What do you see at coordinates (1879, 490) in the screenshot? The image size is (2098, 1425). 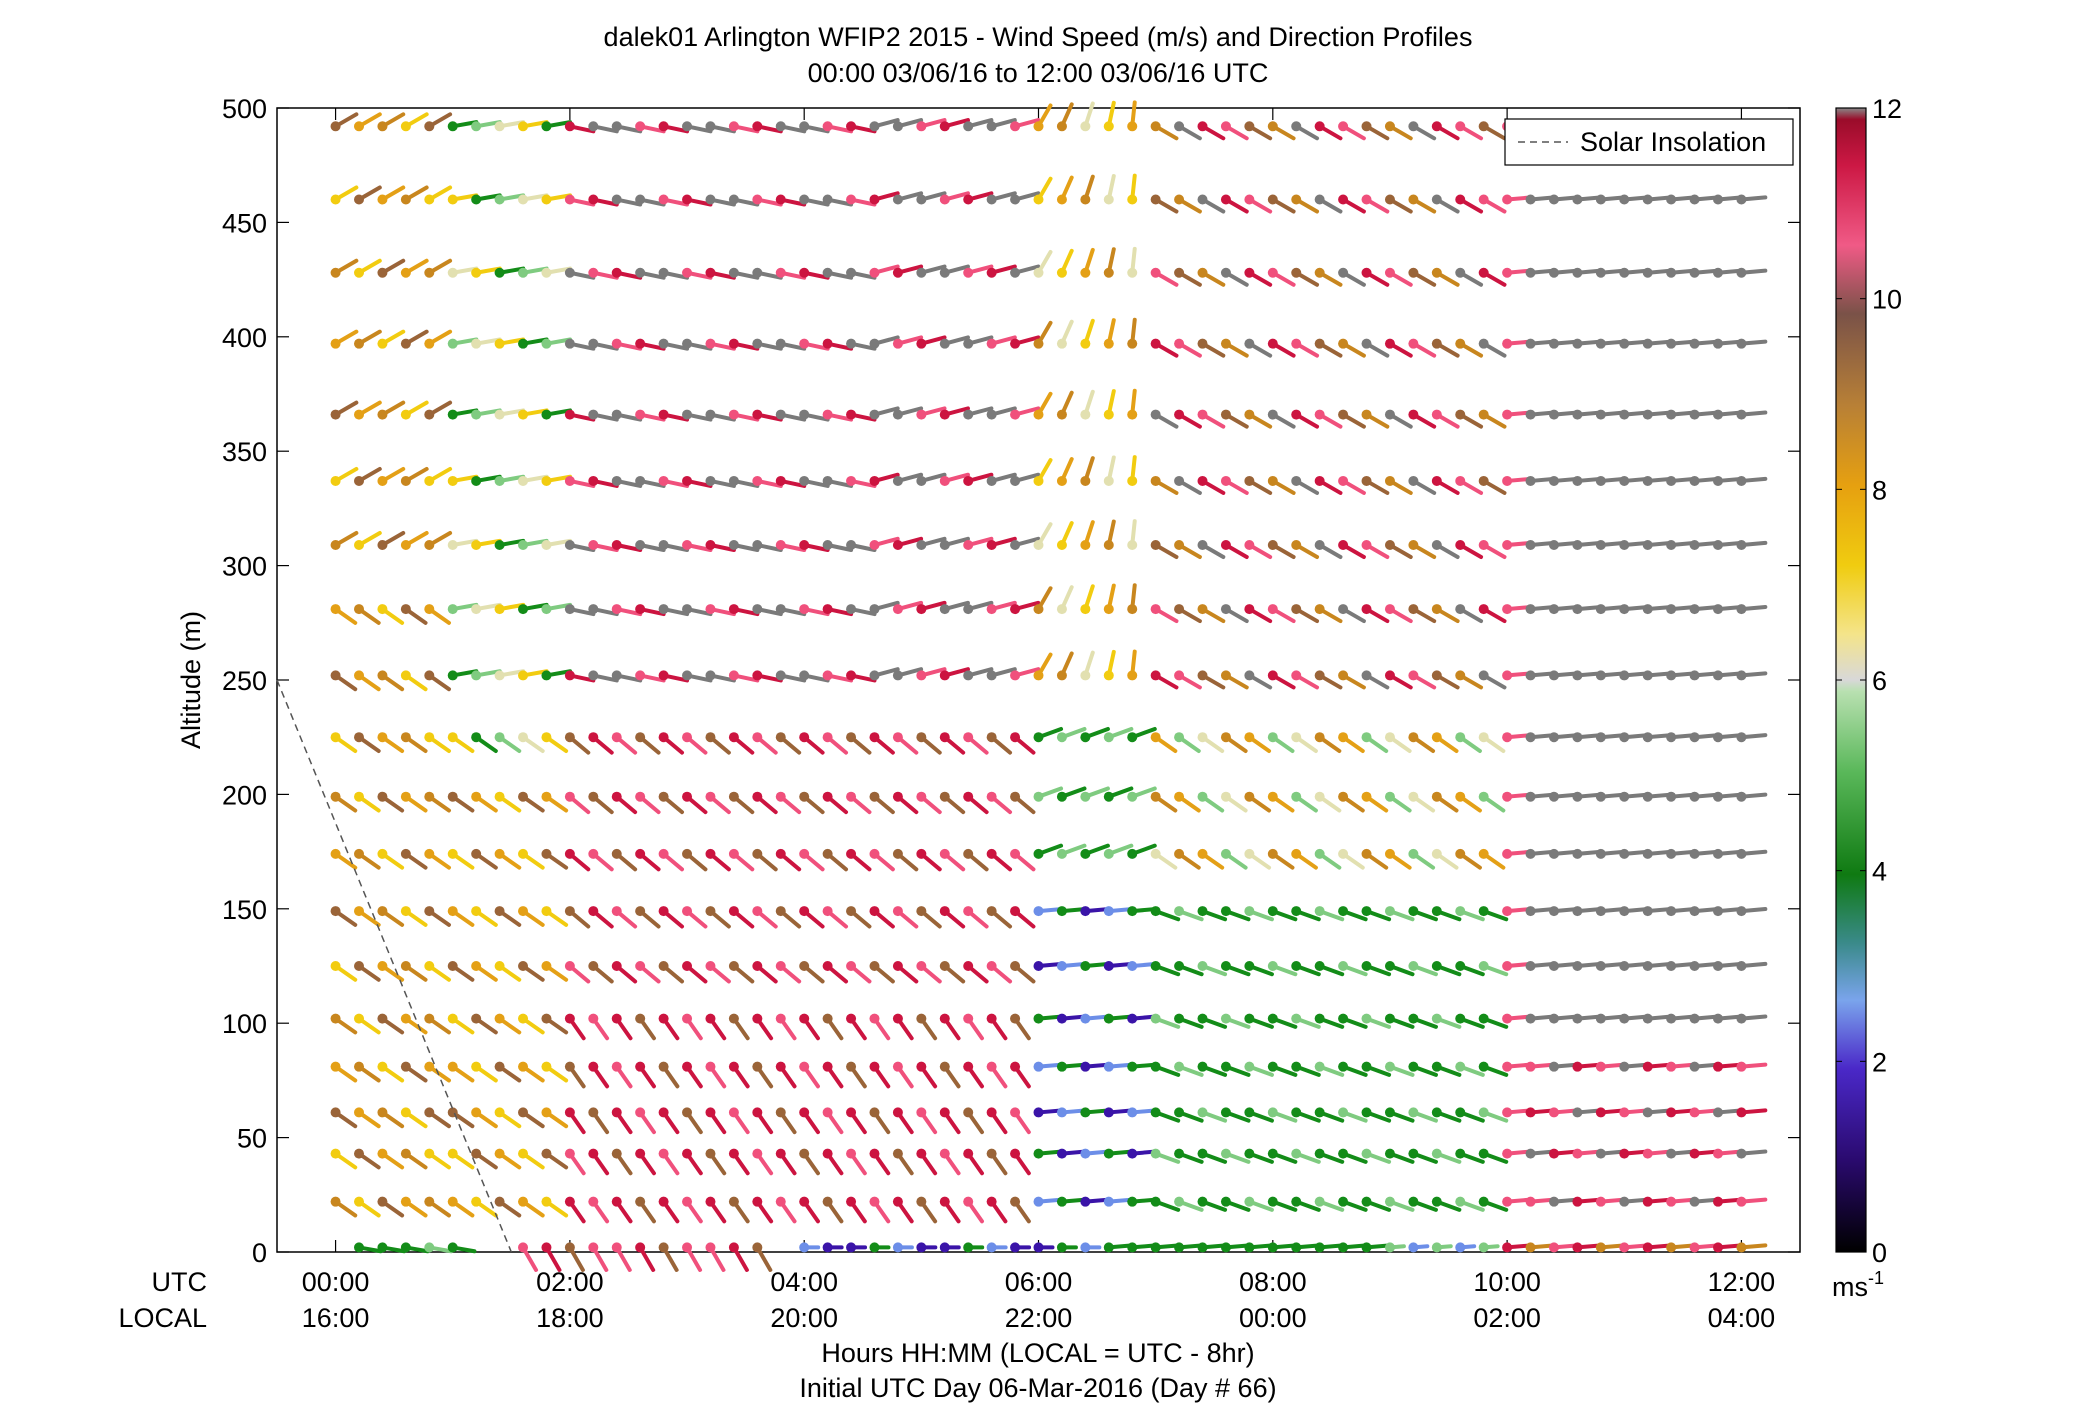 I see `colorbar-tick-label: 8` at bounding box center [1879, 490].